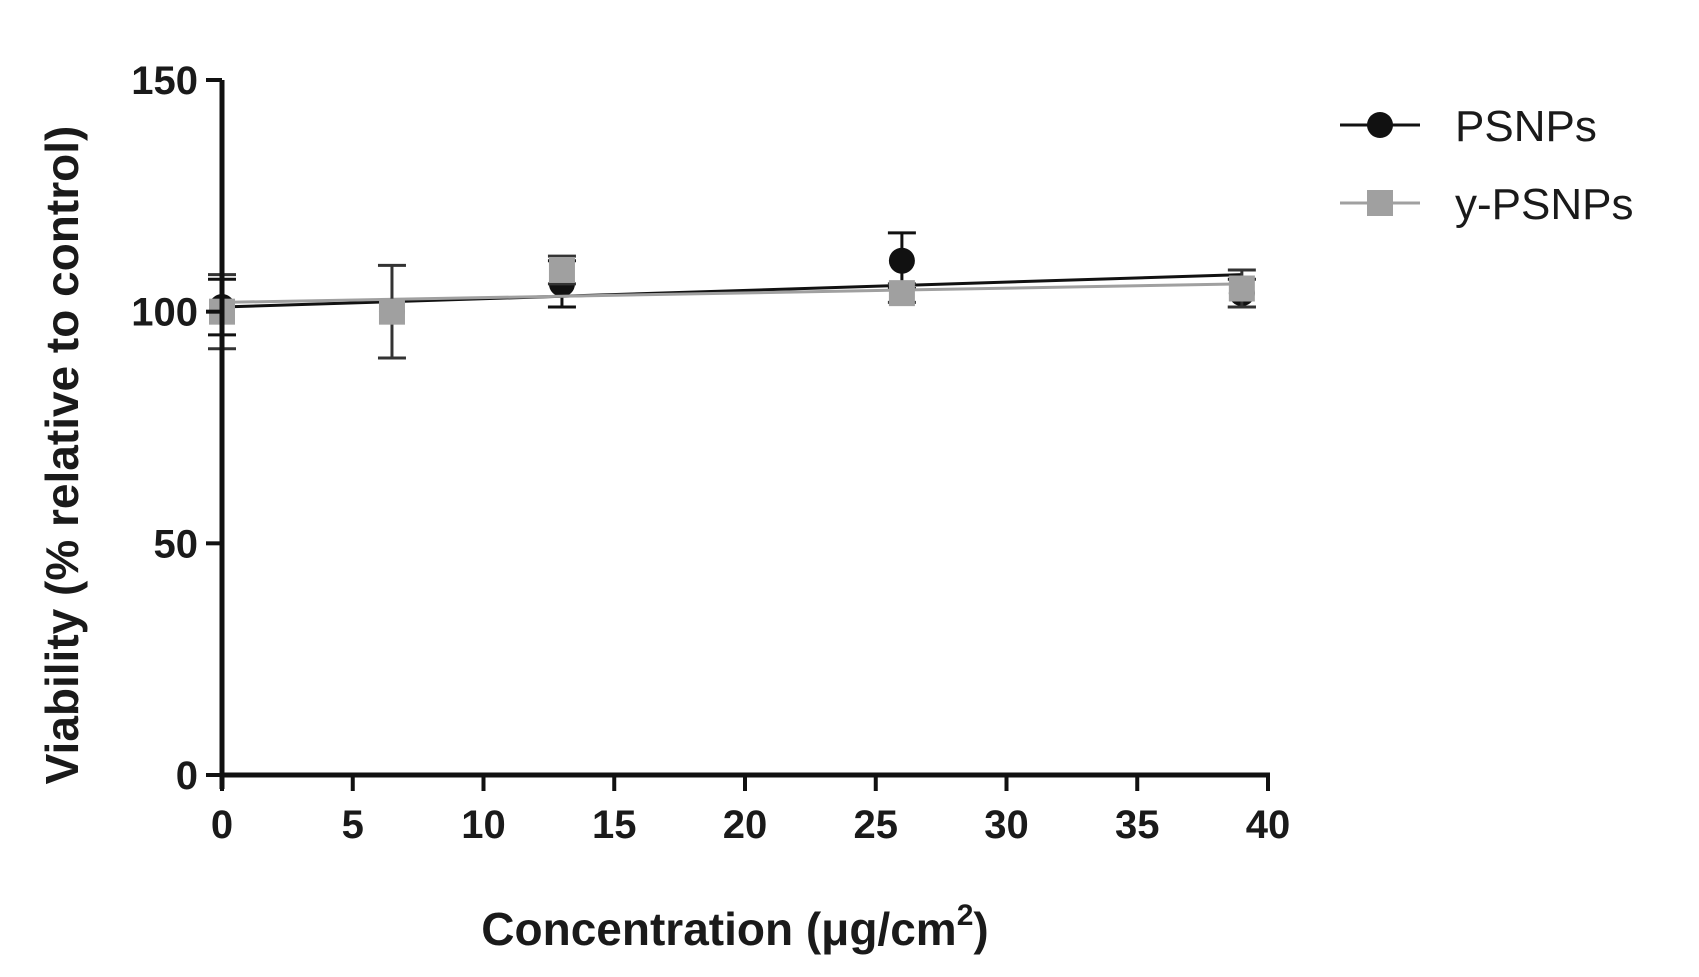 Image resolution: width=1699 pixels, height=977 pixels. What do you see at coordinates (745, 825) in the screenshot?
I see `x-tick-label: 20` at bounding box center [745, 825].